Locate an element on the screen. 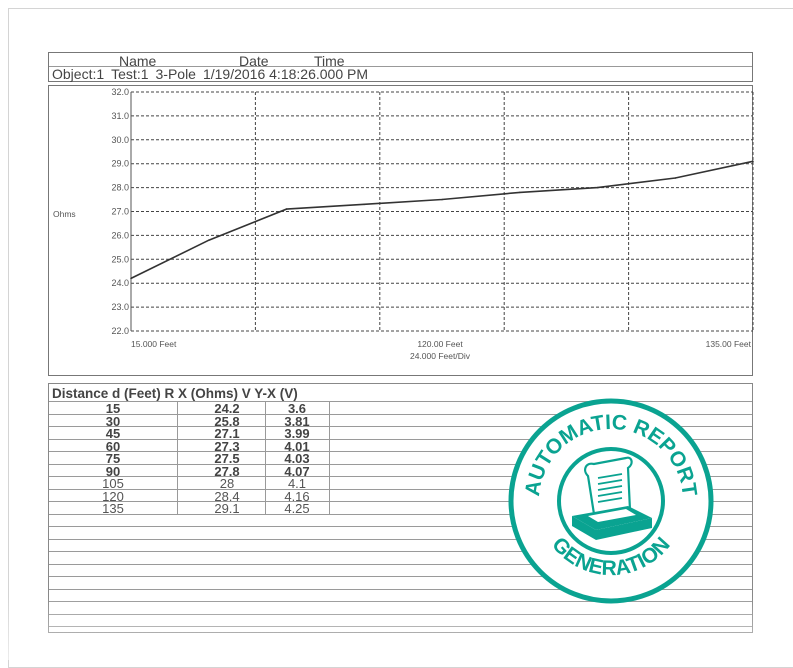 This screenshot has height=668, width=793. table-cell: 29.1 is located at coordinates (227, 508).